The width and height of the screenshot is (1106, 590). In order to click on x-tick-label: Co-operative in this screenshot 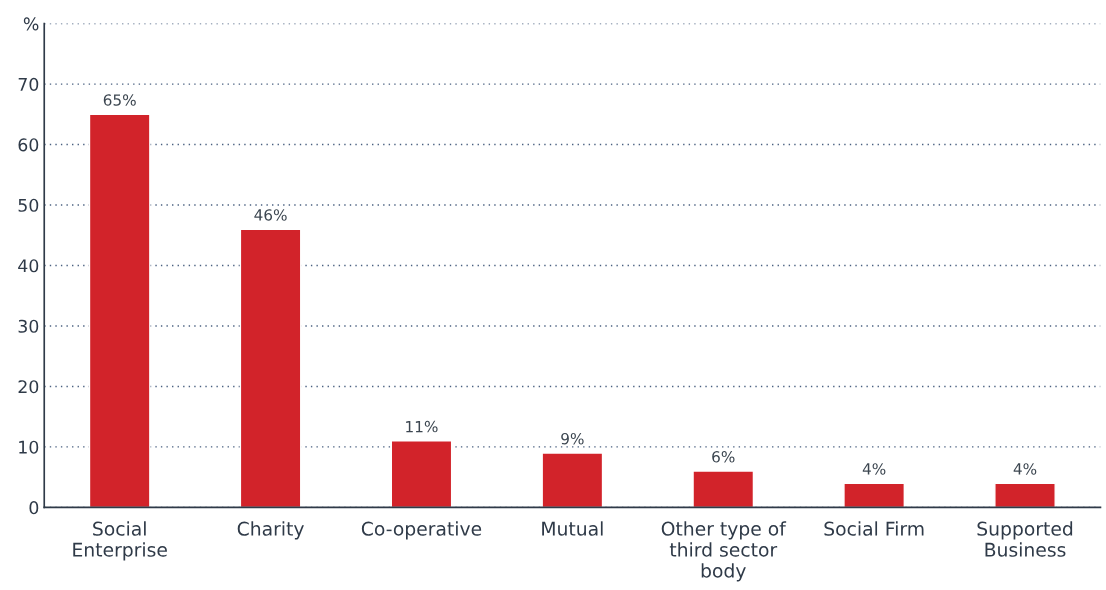, I will do `click(421, 530)`.